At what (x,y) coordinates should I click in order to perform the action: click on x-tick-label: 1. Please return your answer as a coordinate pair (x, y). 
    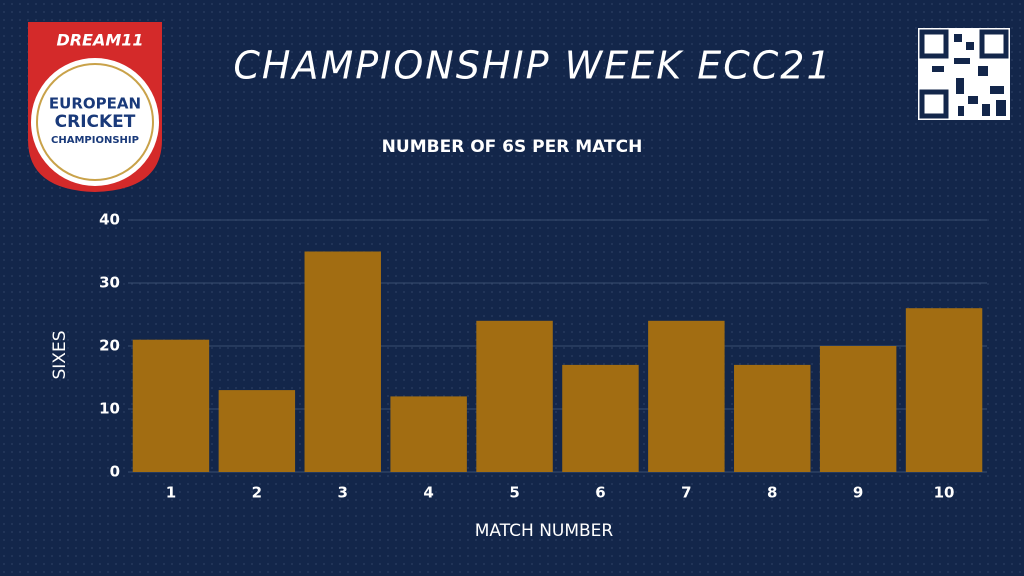
    Looking at the image, I should click on (171, 493).